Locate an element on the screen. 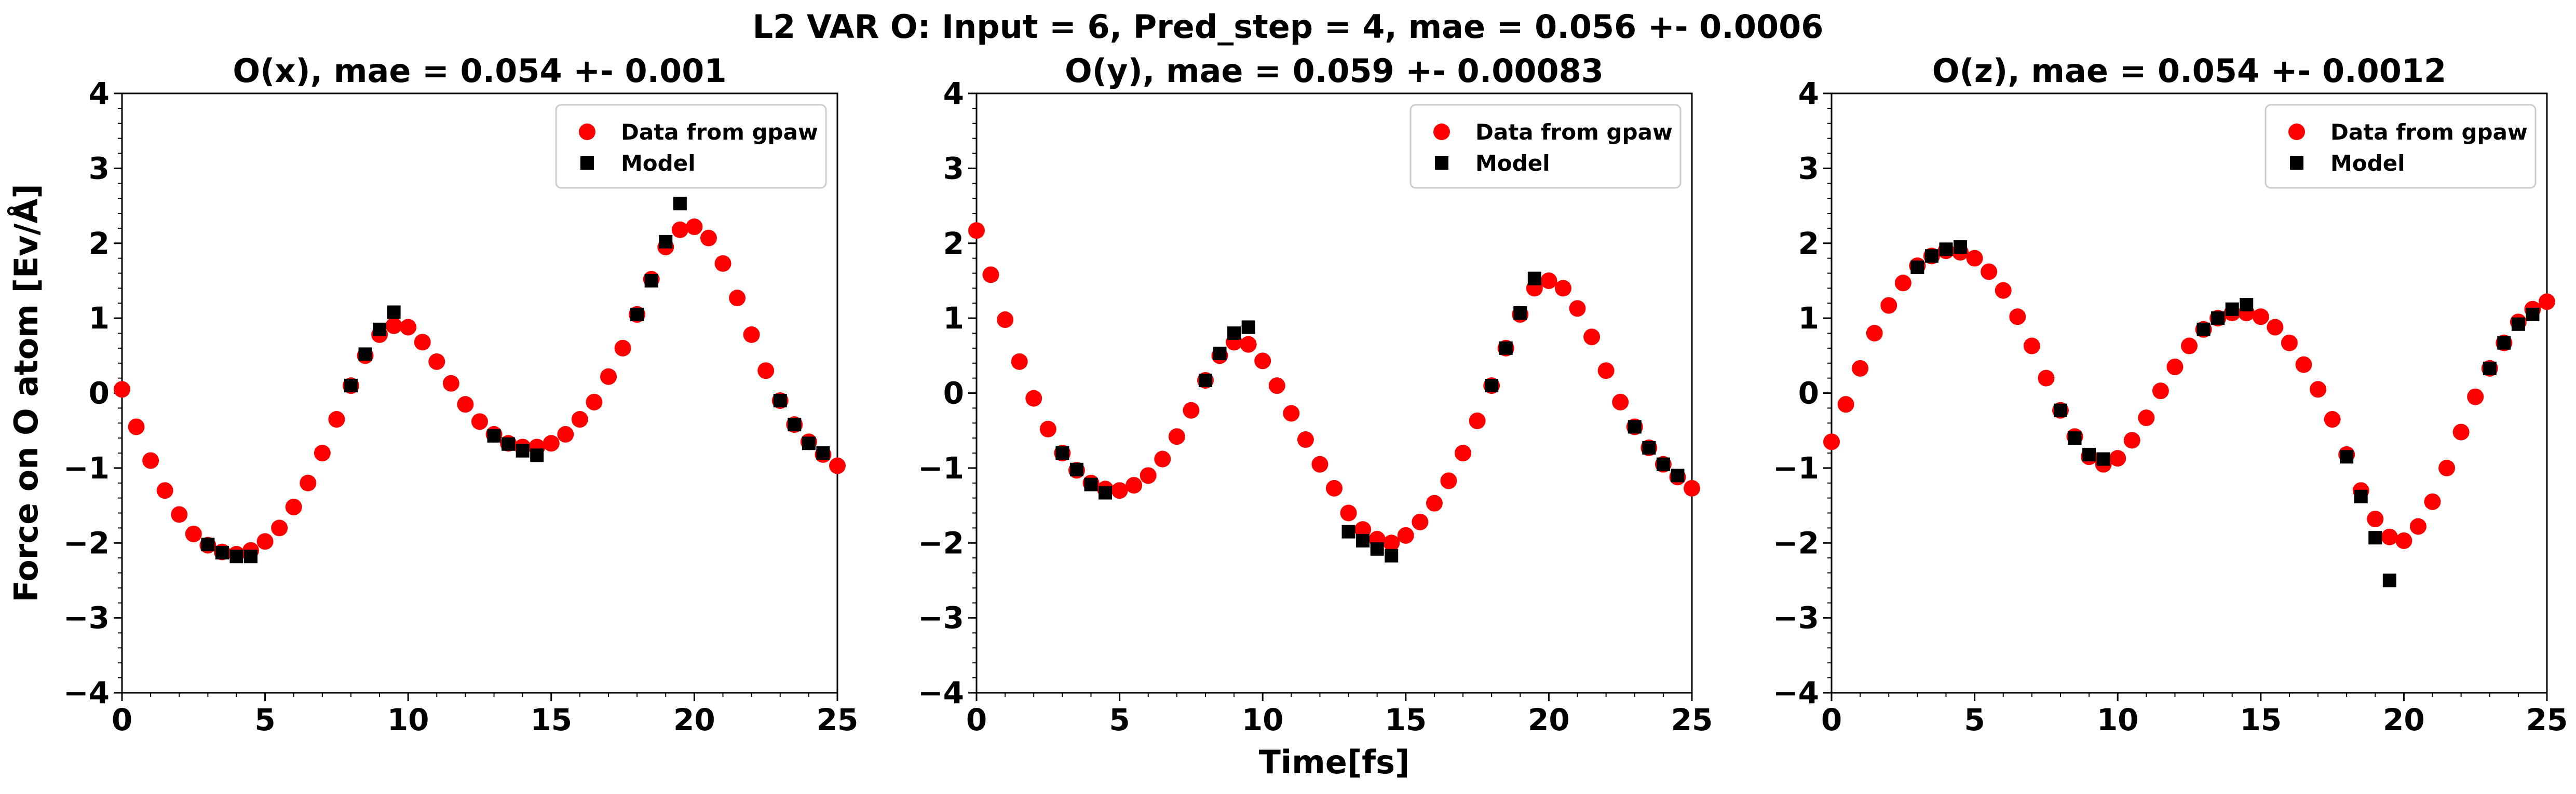 This screenshot has height=794, width=2576. panel-title: O(y), mae = 0.059 +- 0.00083 is located at coordinates (1334, 71).